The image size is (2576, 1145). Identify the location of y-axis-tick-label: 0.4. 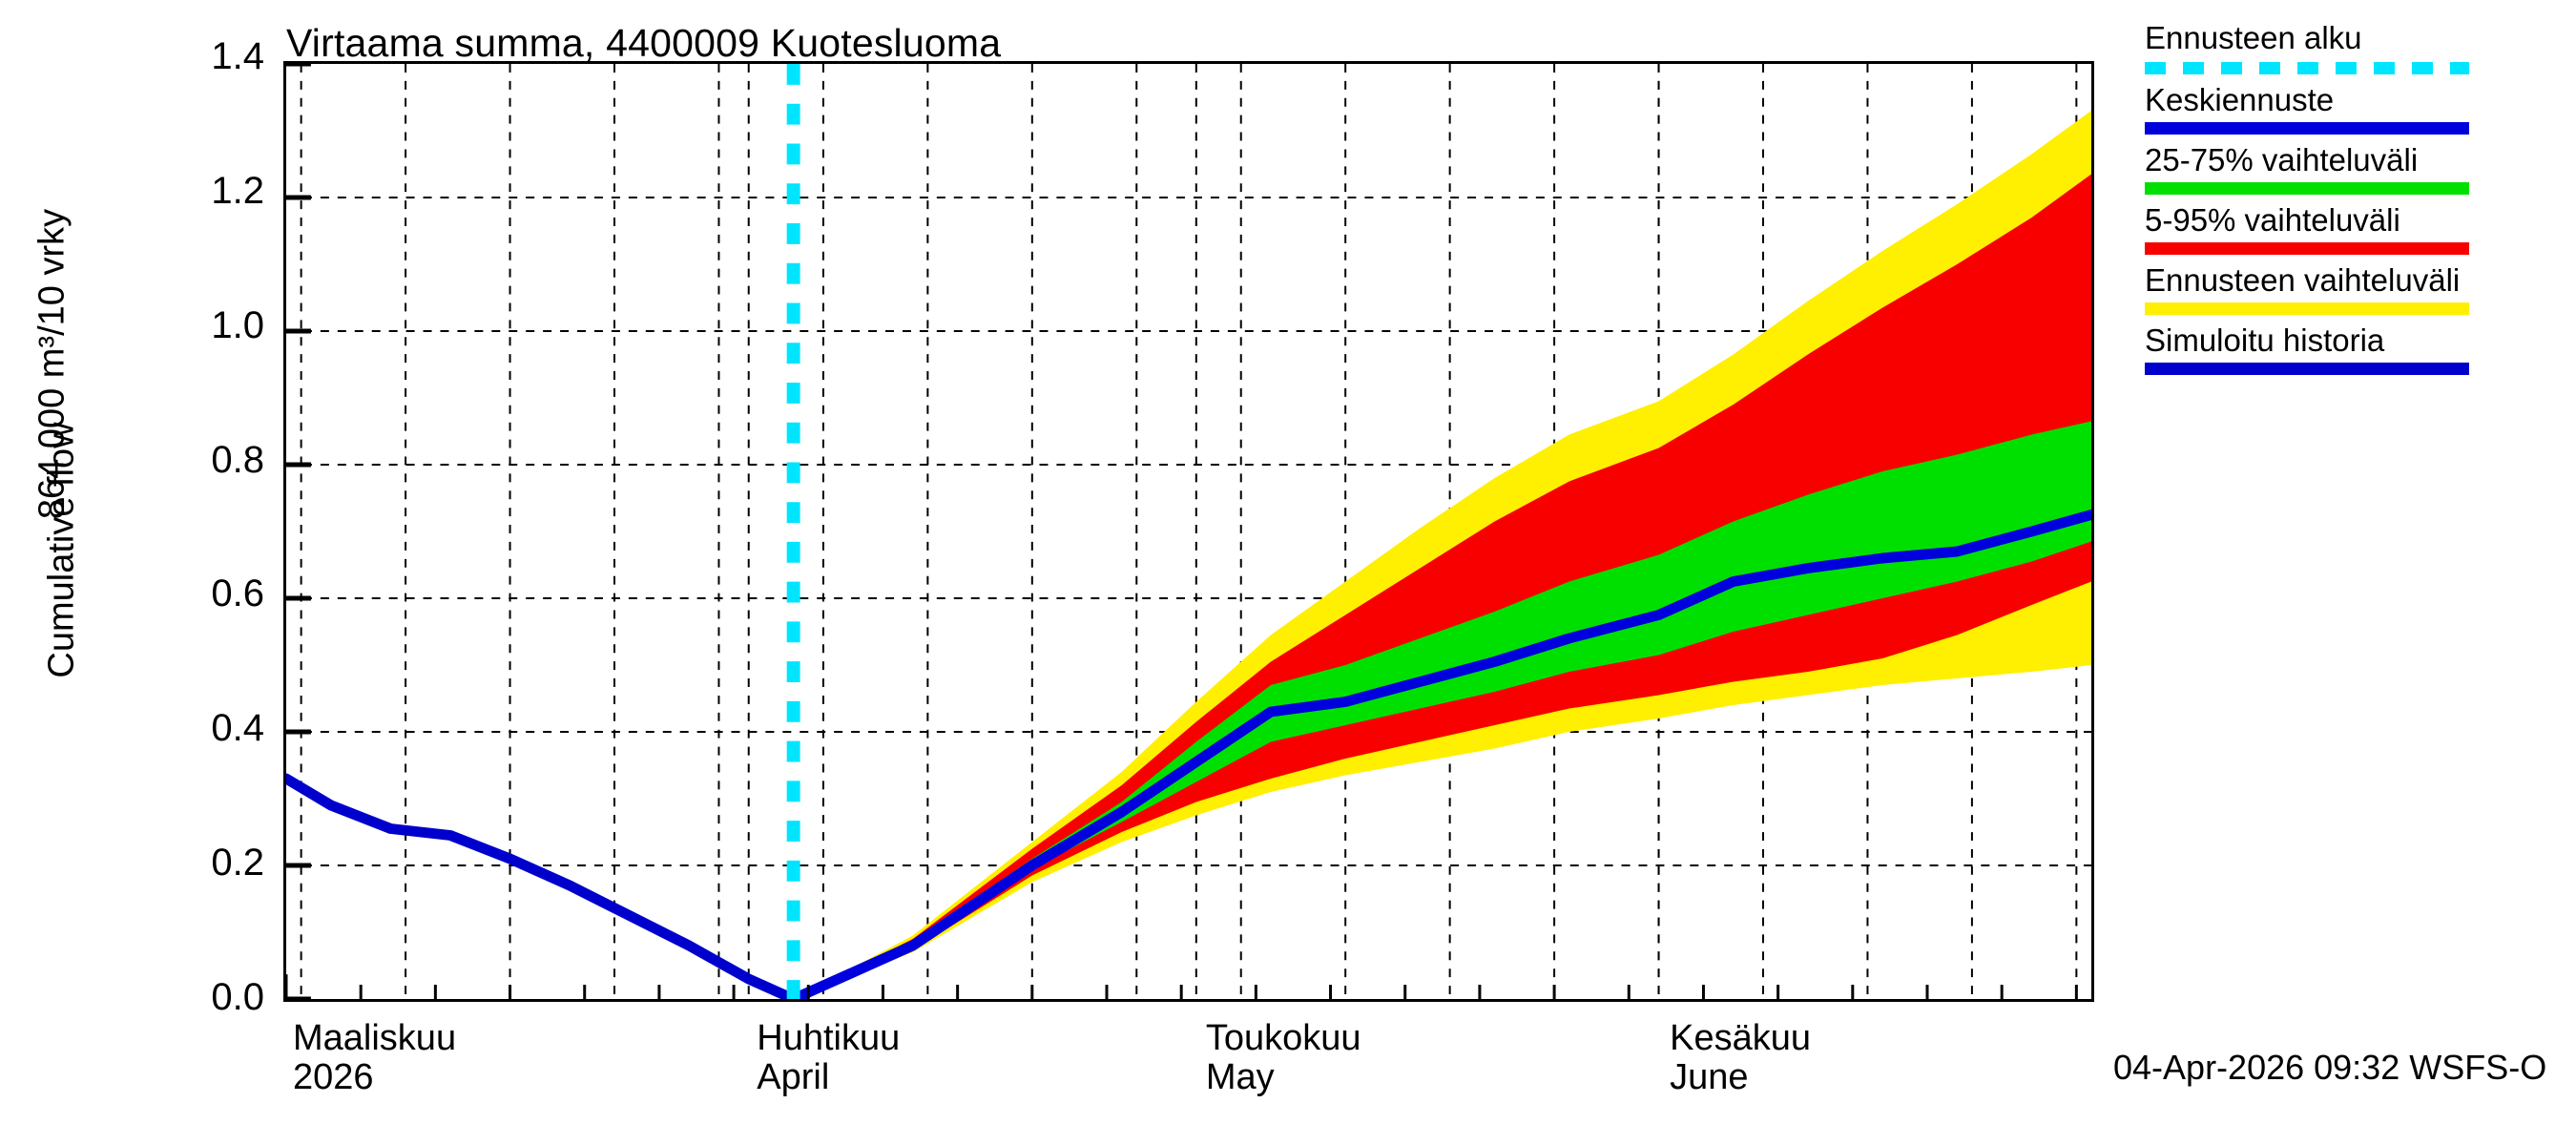
(237, 728).